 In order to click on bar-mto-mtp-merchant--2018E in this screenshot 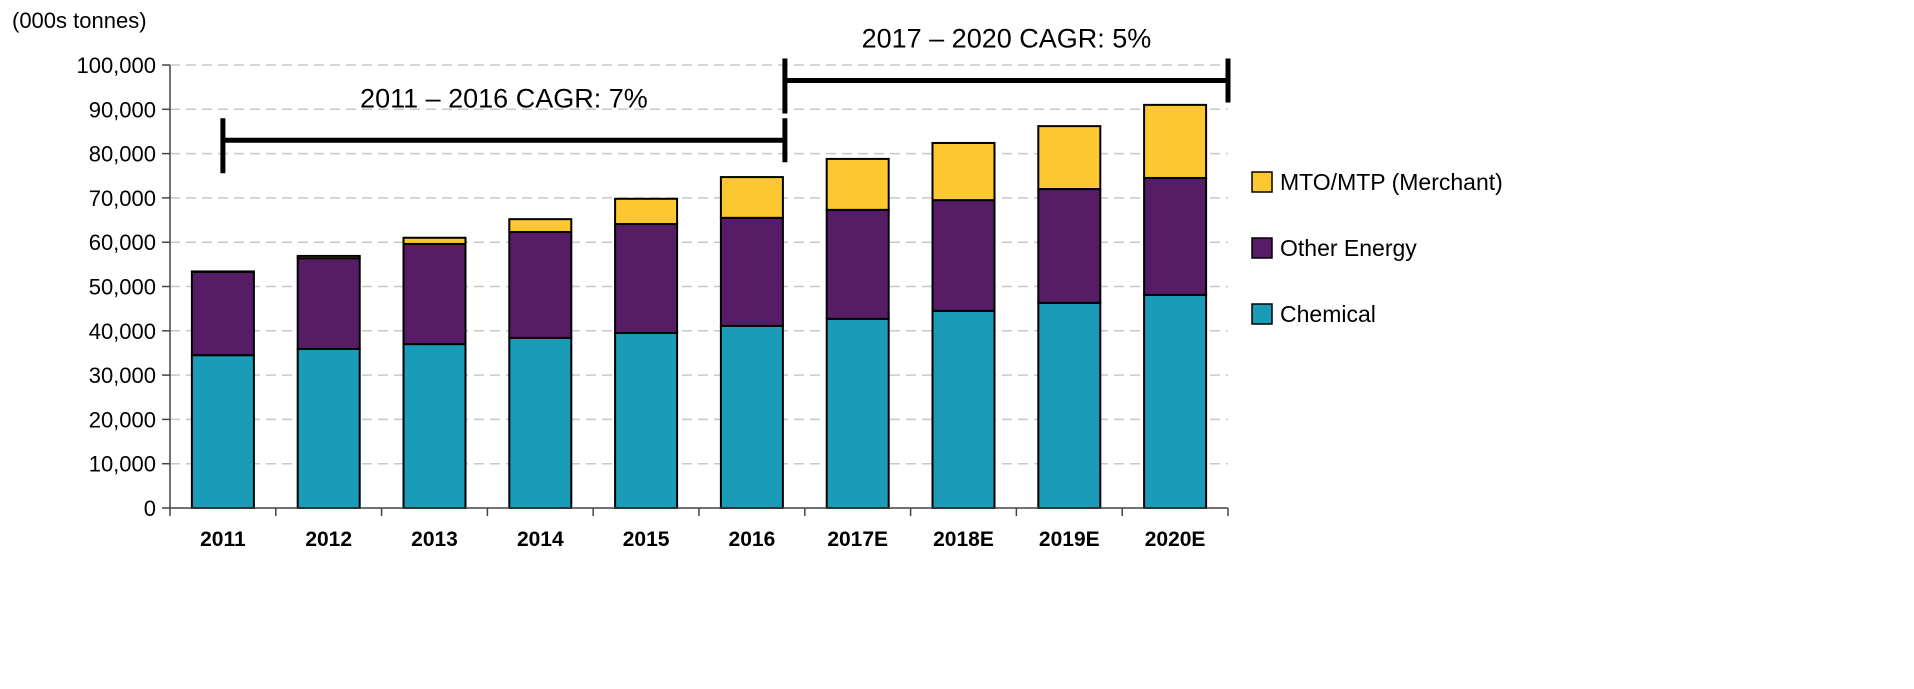, I will do `click(963, 171)`.